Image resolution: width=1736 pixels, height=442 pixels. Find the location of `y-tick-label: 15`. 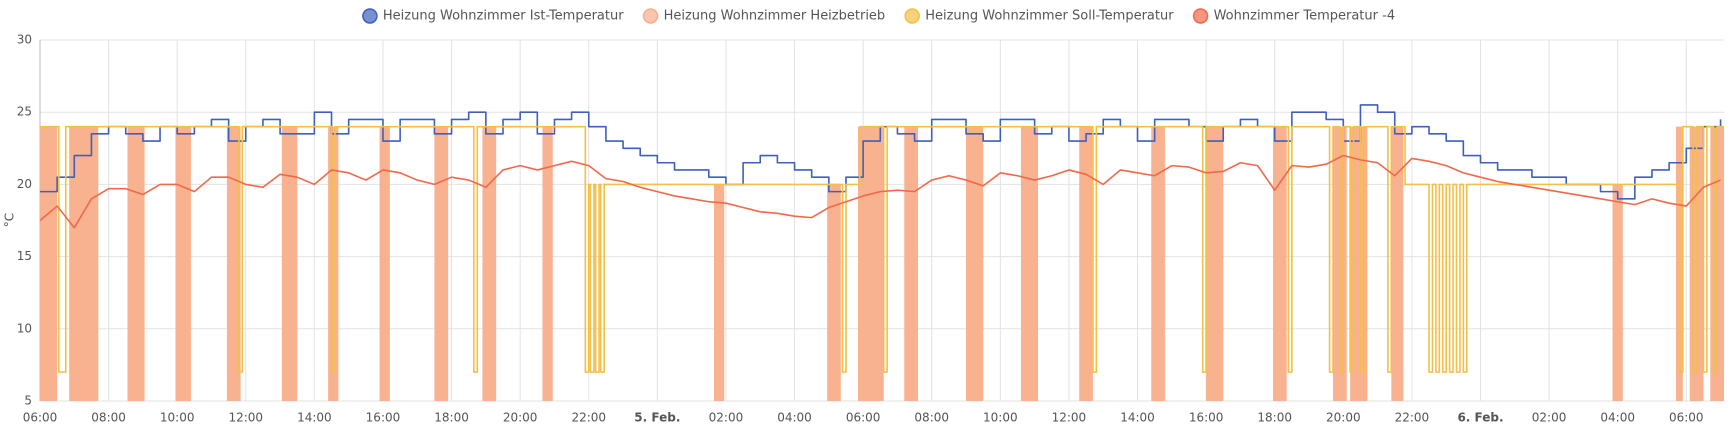

y-tick-label: 15 is located at coordinates (24, 256).